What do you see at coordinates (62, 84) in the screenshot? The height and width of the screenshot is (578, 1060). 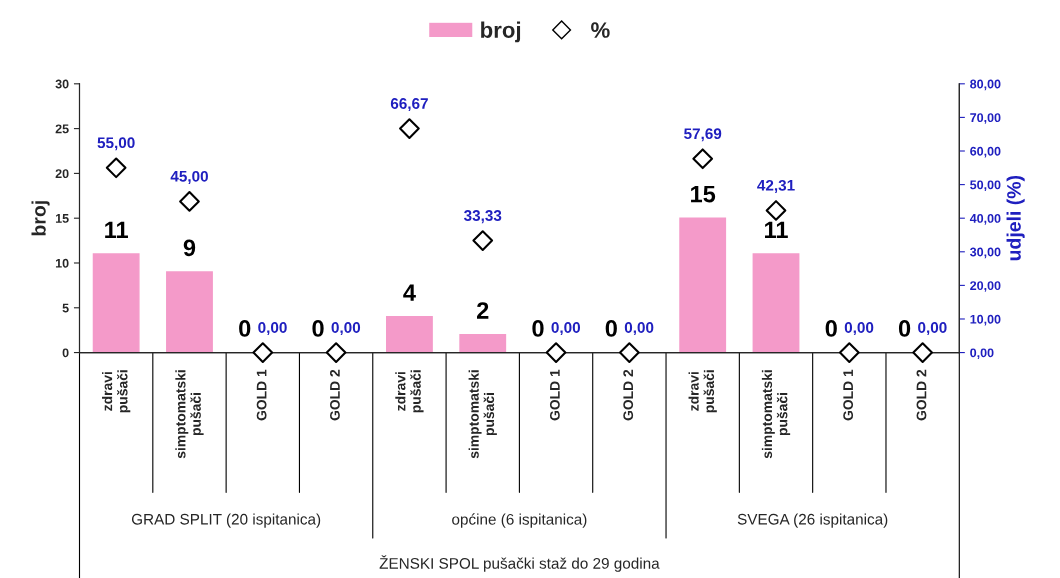 I see `y-tick-label: 30` at bounding box center [62, 84].